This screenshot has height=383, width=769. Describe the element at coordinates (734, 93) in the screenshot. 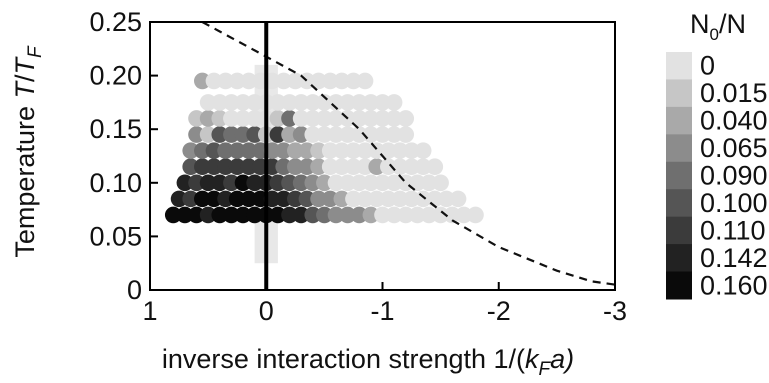

I see `colorbar-label: 0.015` at that location.